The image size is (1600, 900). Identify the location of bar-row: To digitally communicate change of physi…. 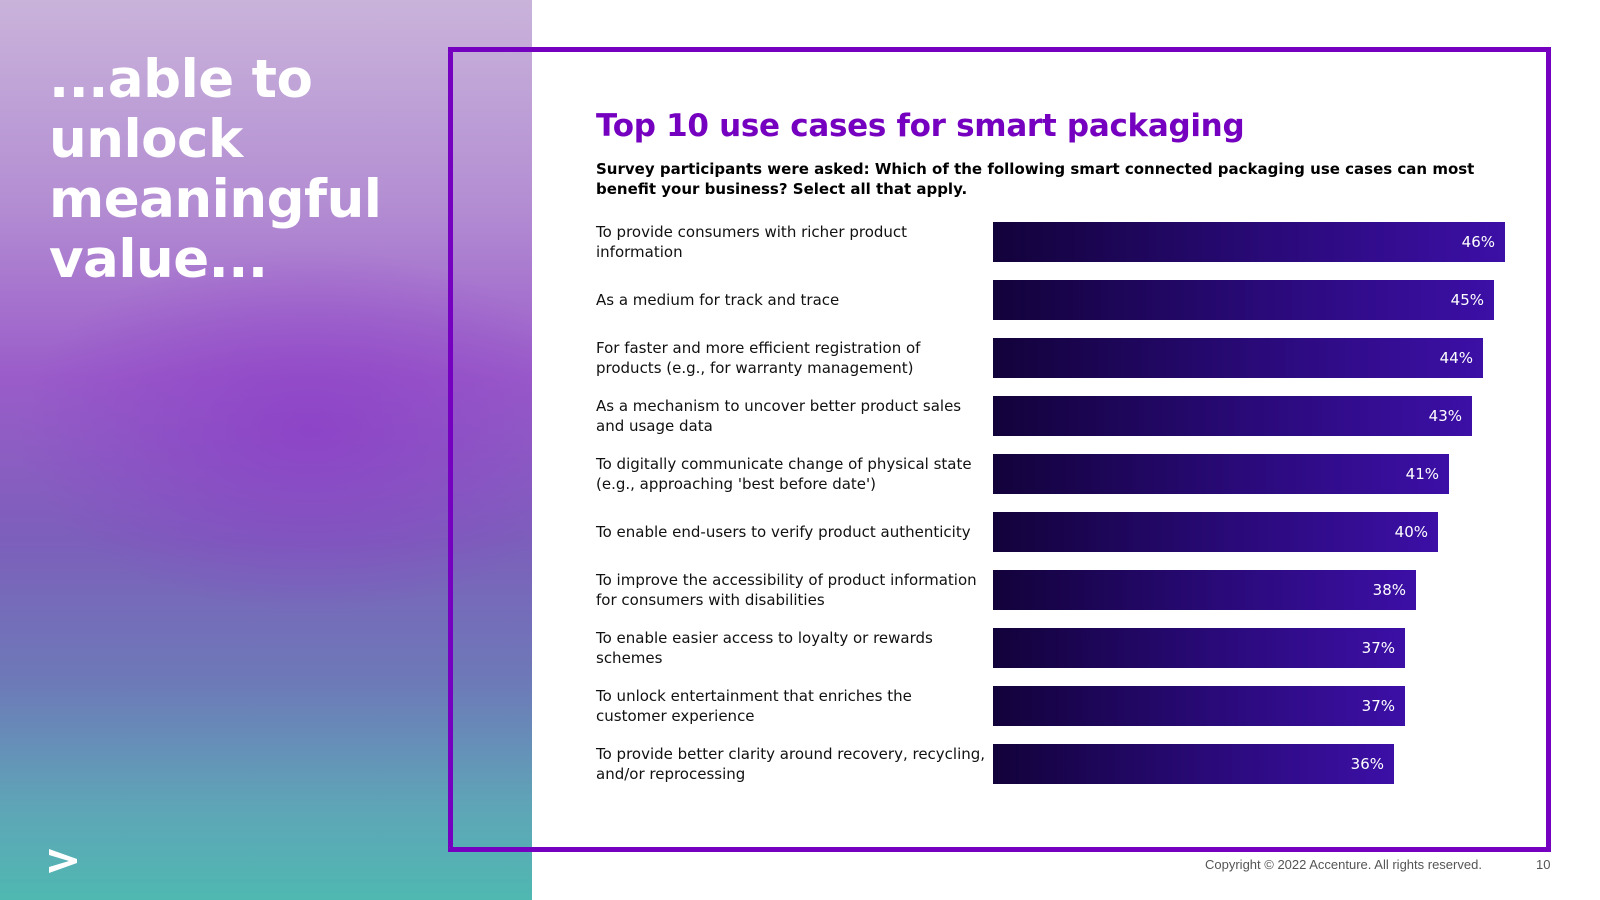
(1056, 474).